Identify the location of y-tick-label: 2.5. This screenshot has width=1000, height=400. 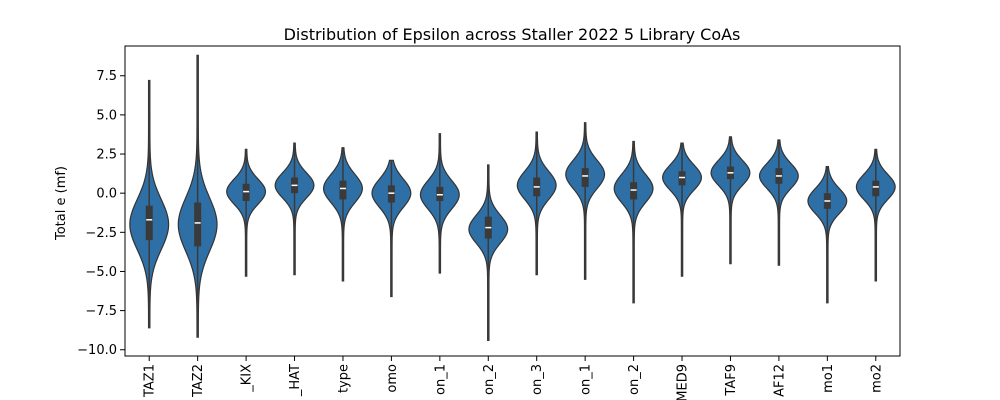
(106, 155).